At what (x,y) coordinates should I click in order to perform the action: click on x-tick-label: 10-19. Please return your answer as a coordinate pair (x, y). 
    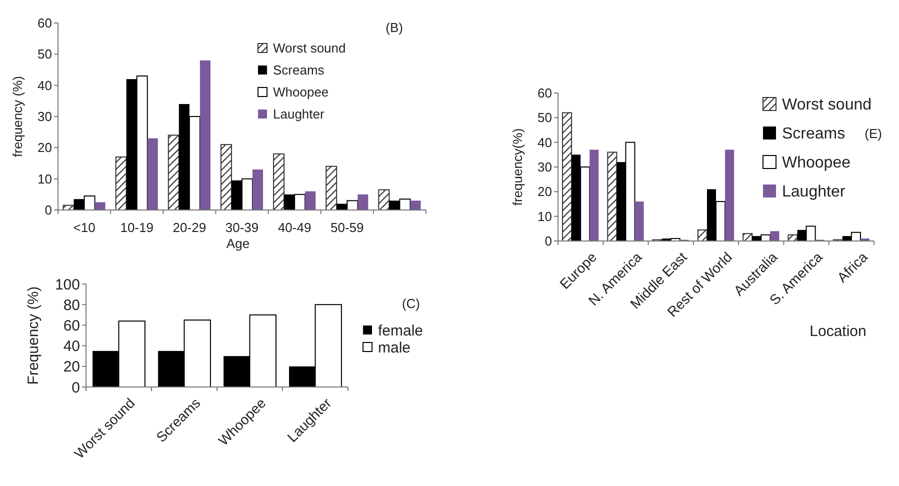
    Looking at the image, I should click on (137, 227).